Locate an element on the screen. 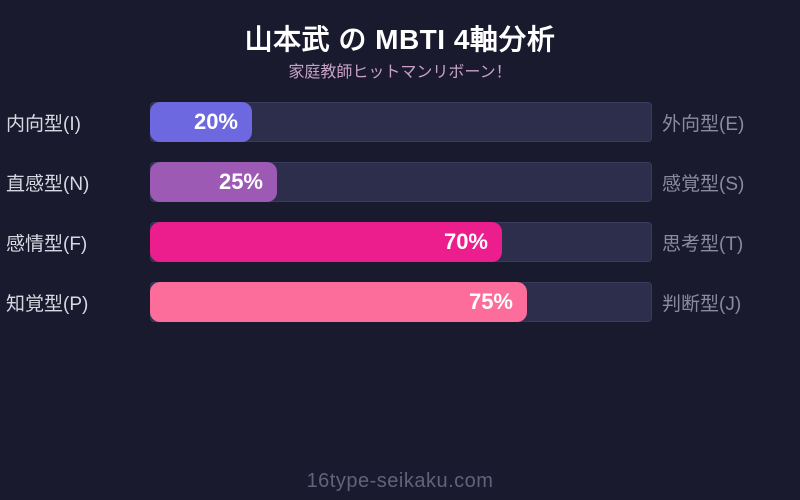  bar-track: 70% is located at coordinates (401, 242).